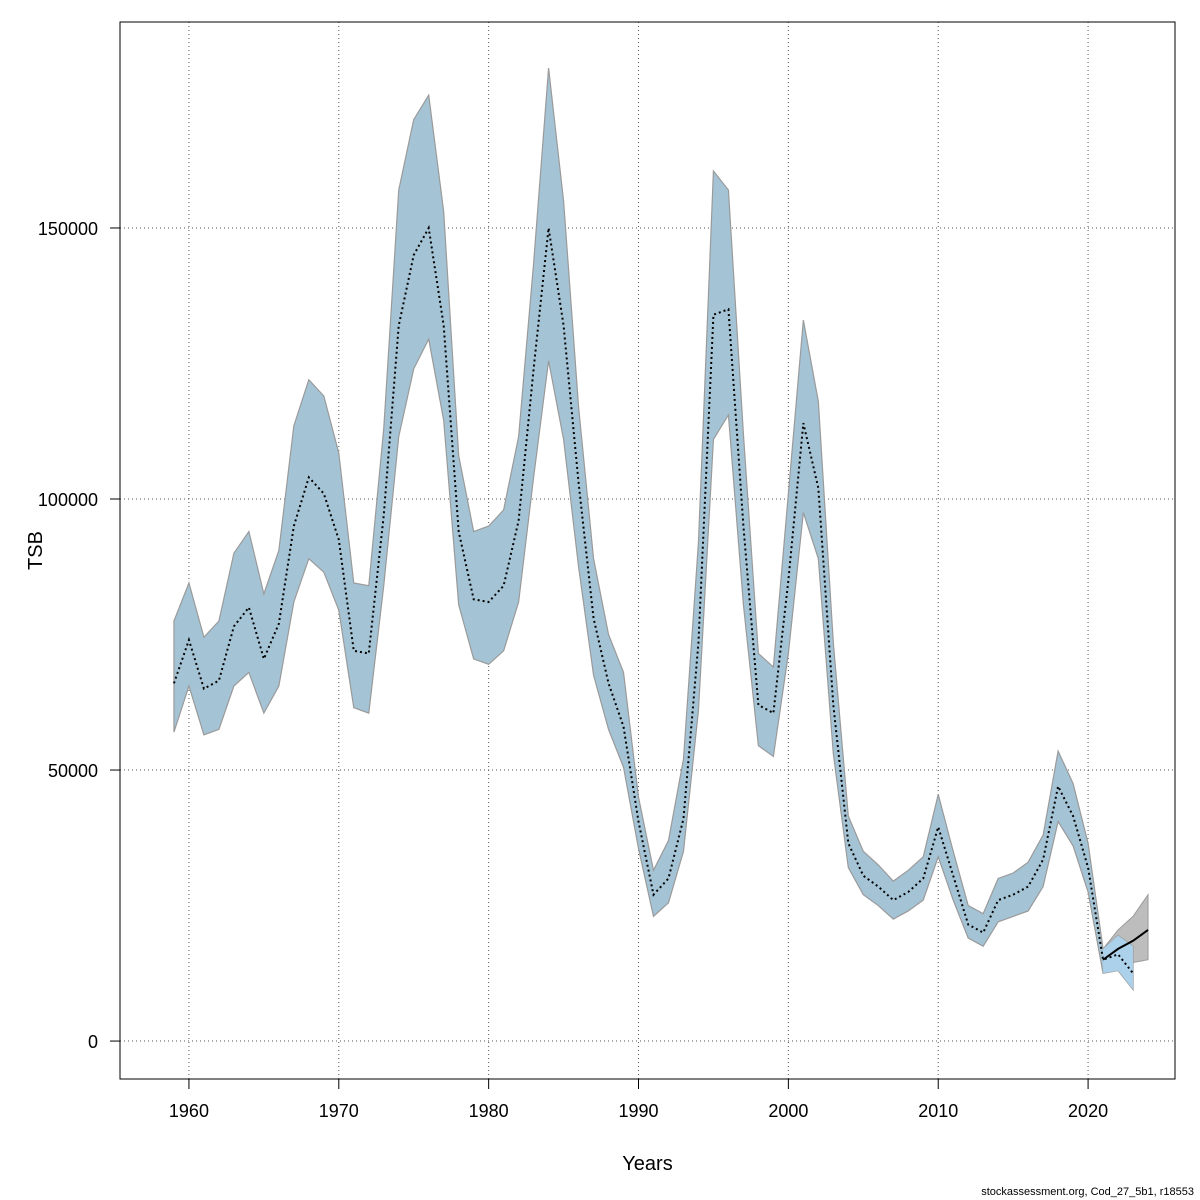  What do you see at coordinates (339, 1111) in the screenshot?
I see `x-tick-label: 1970` at bounding box center [339, 1111].